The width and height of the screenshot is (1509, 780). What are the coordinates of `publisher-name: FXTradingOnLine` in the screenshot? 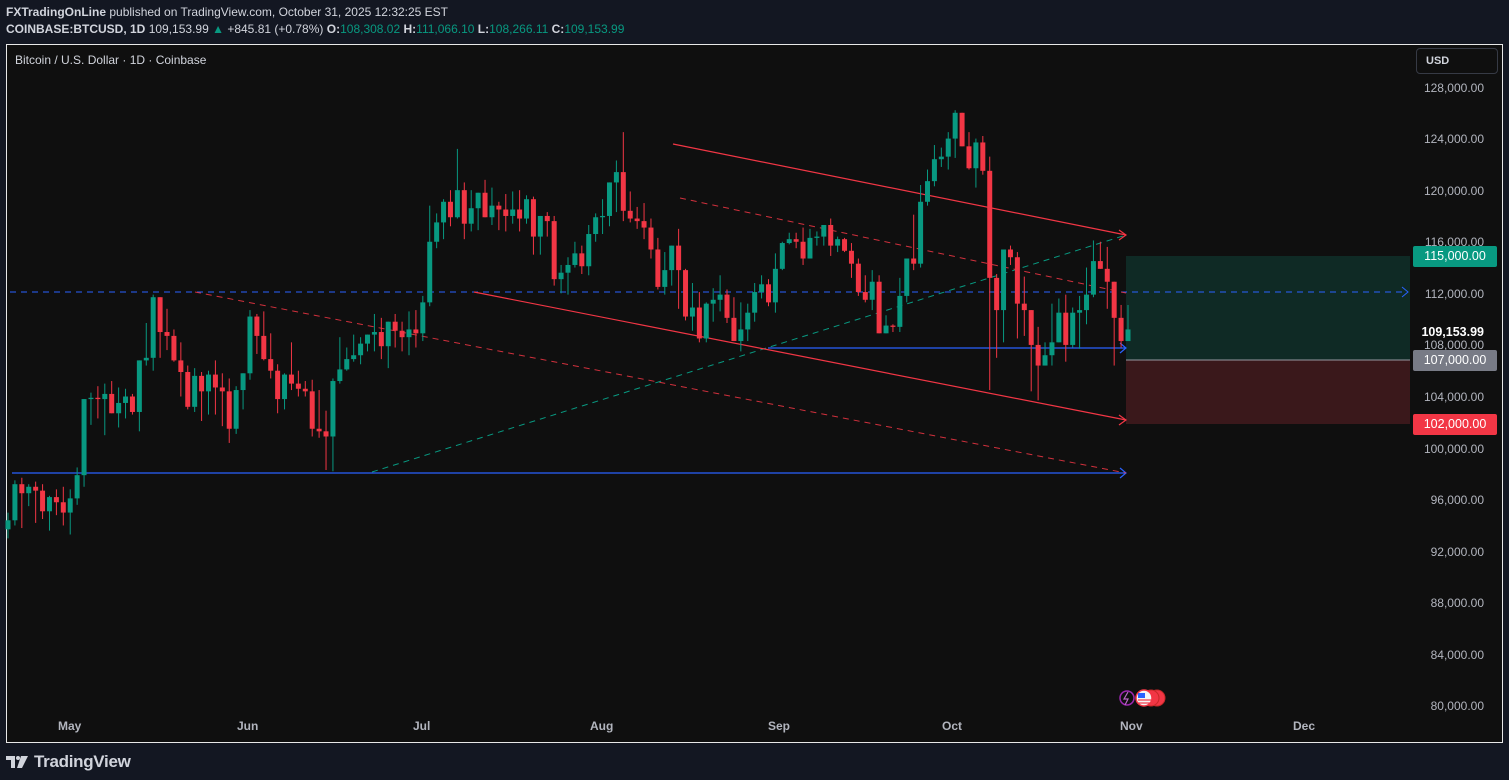 It's located at (56, 12).